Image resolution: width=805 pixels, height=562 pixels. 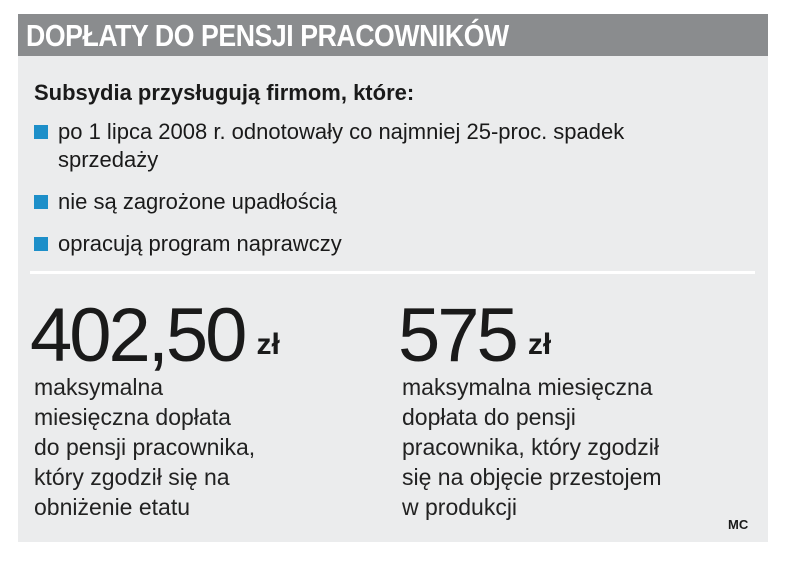 What do you see at coordinates (392, 272) in the screenshot?
I see `separator` at bounding box center [392, 272].